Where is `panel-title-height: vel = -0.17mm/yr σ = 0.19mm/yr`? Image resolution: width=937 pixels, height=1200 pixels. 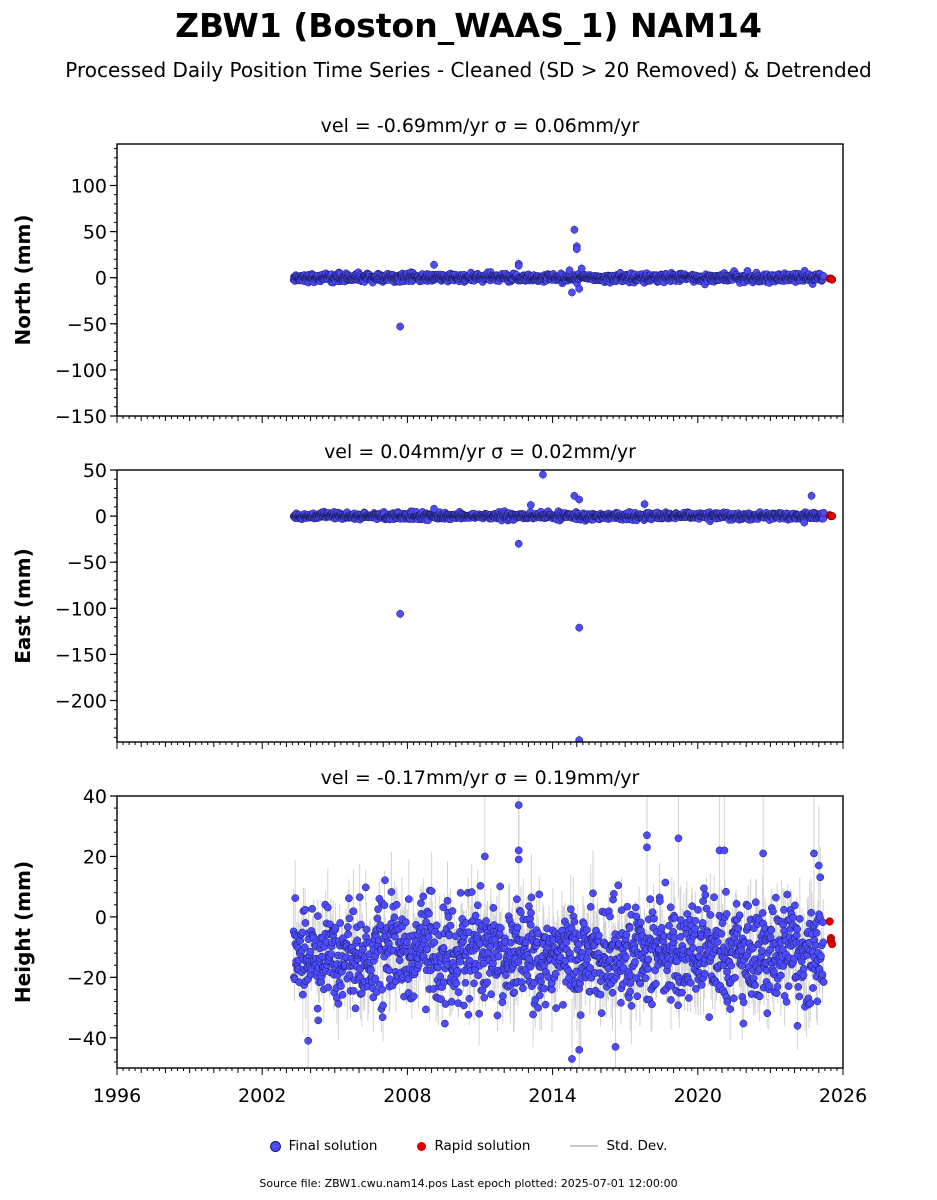
panel-title-height: vel = -0.17mm/yr σ = 0.19mm/yr is located at coordinates (480, 778).